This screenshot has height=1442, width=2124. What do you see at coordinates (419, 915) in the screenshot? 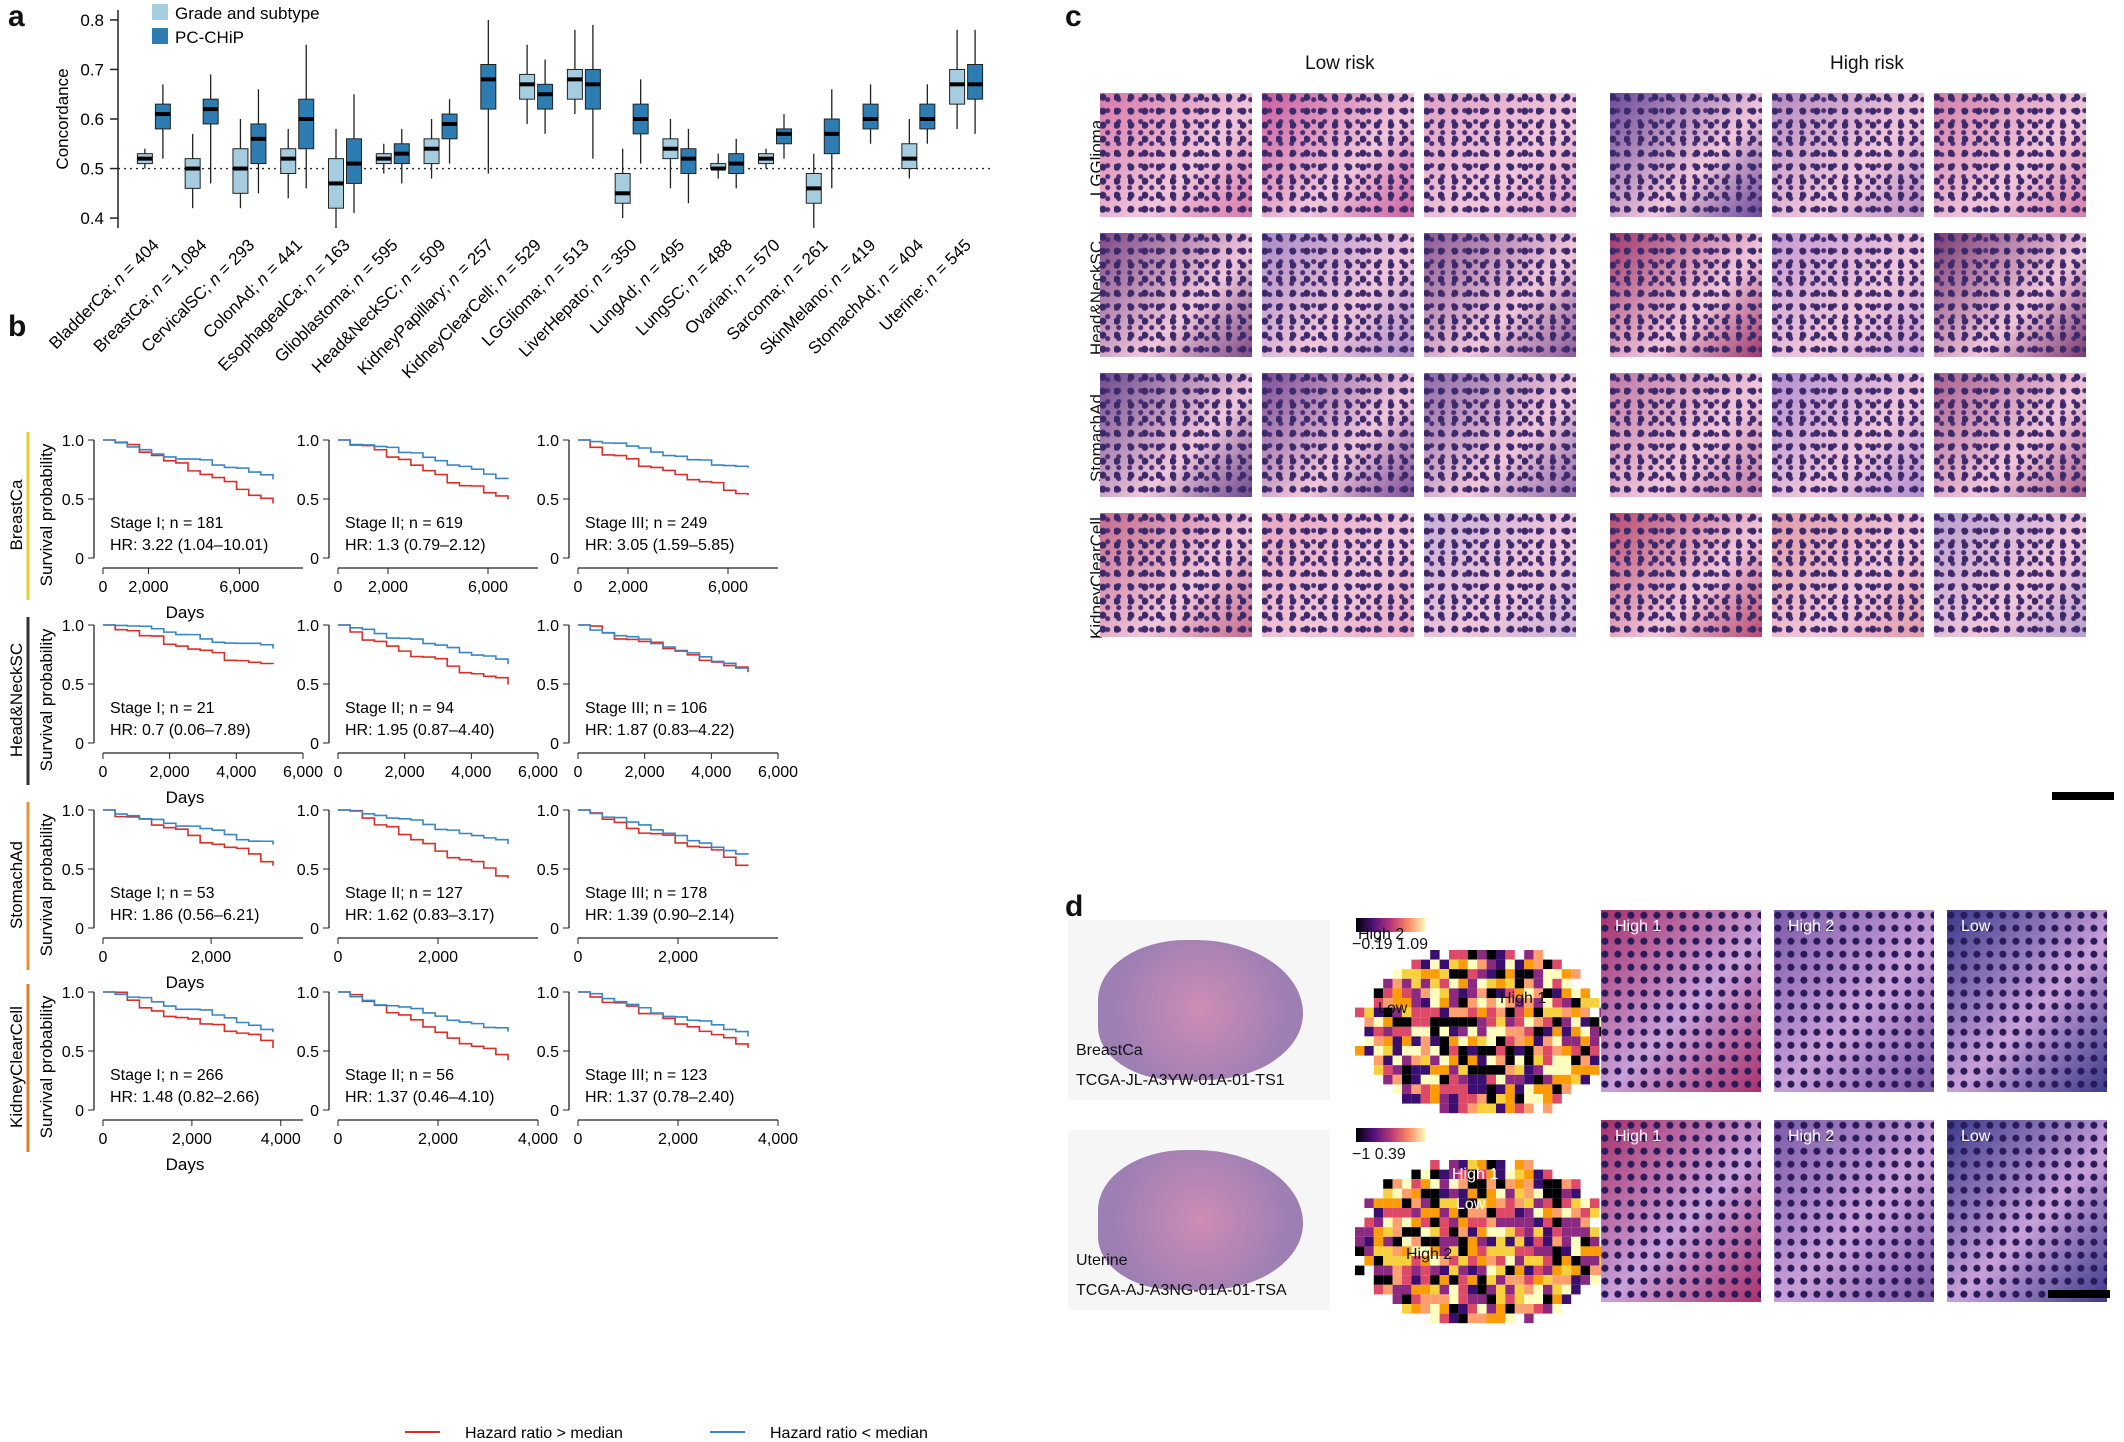
I see `km-hr: HR: 1.62 (0.83–3.17)` at bounding box center [419, 915].